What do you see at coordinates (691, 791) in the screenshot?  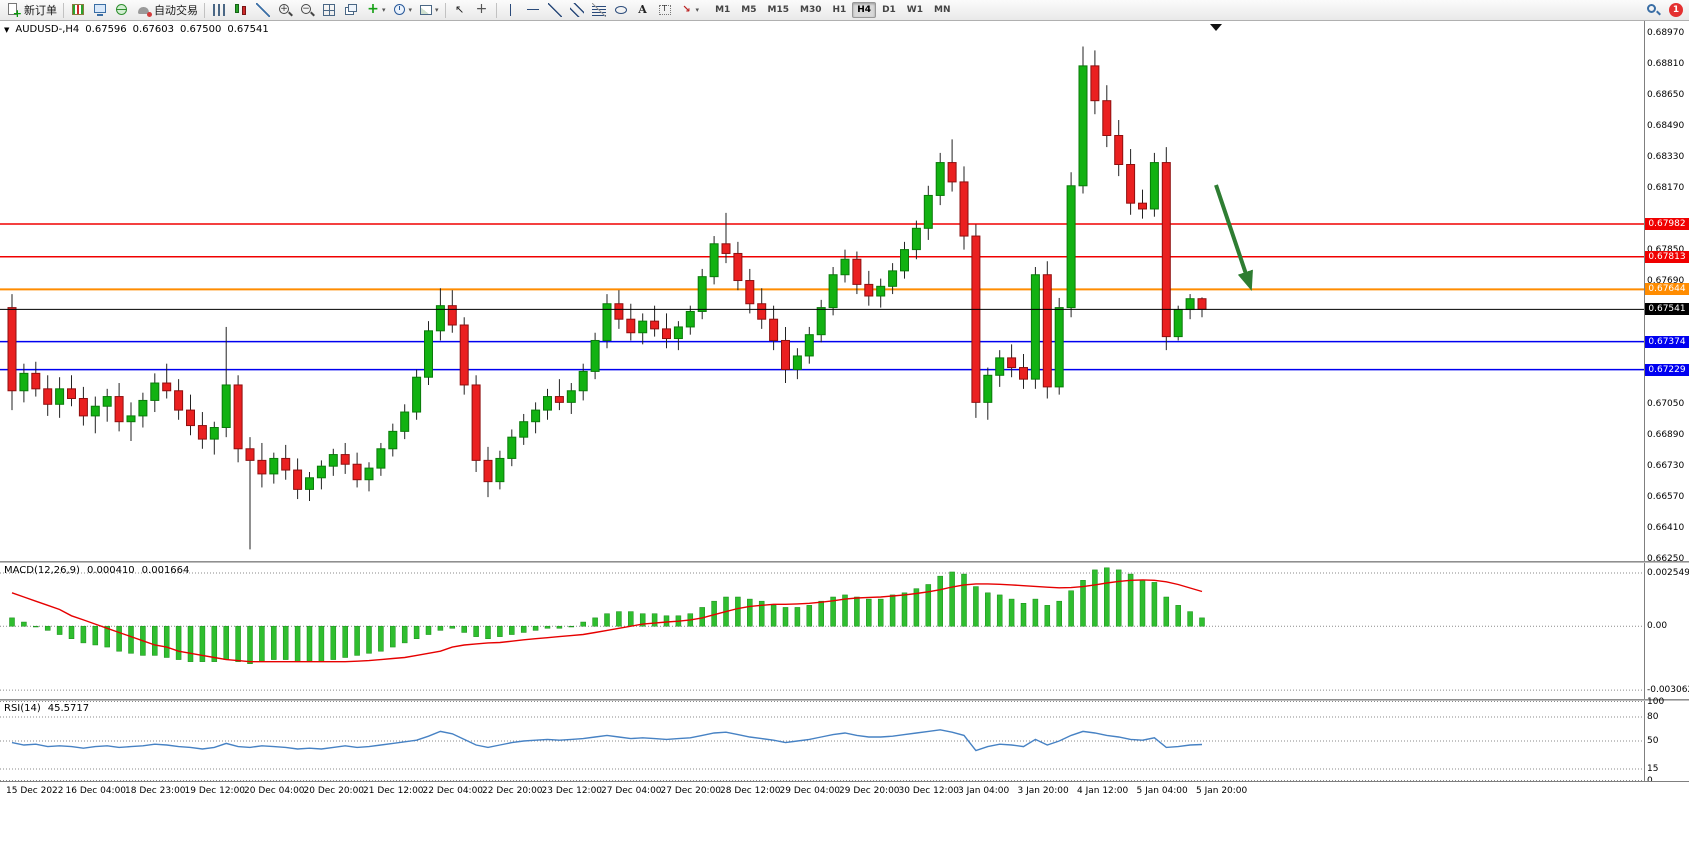 I see `time-axis-label: 27 Dec 20:00` at bounding box center [691, 791].